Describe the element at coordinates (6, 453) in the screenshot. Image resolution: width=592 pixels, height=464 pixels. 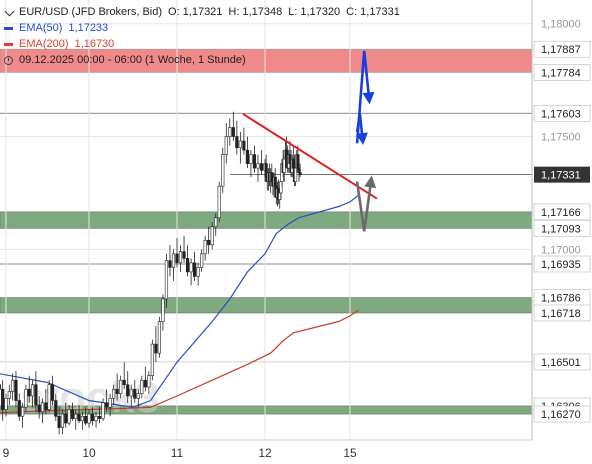
I see `x-tick-label: 9` at that location.